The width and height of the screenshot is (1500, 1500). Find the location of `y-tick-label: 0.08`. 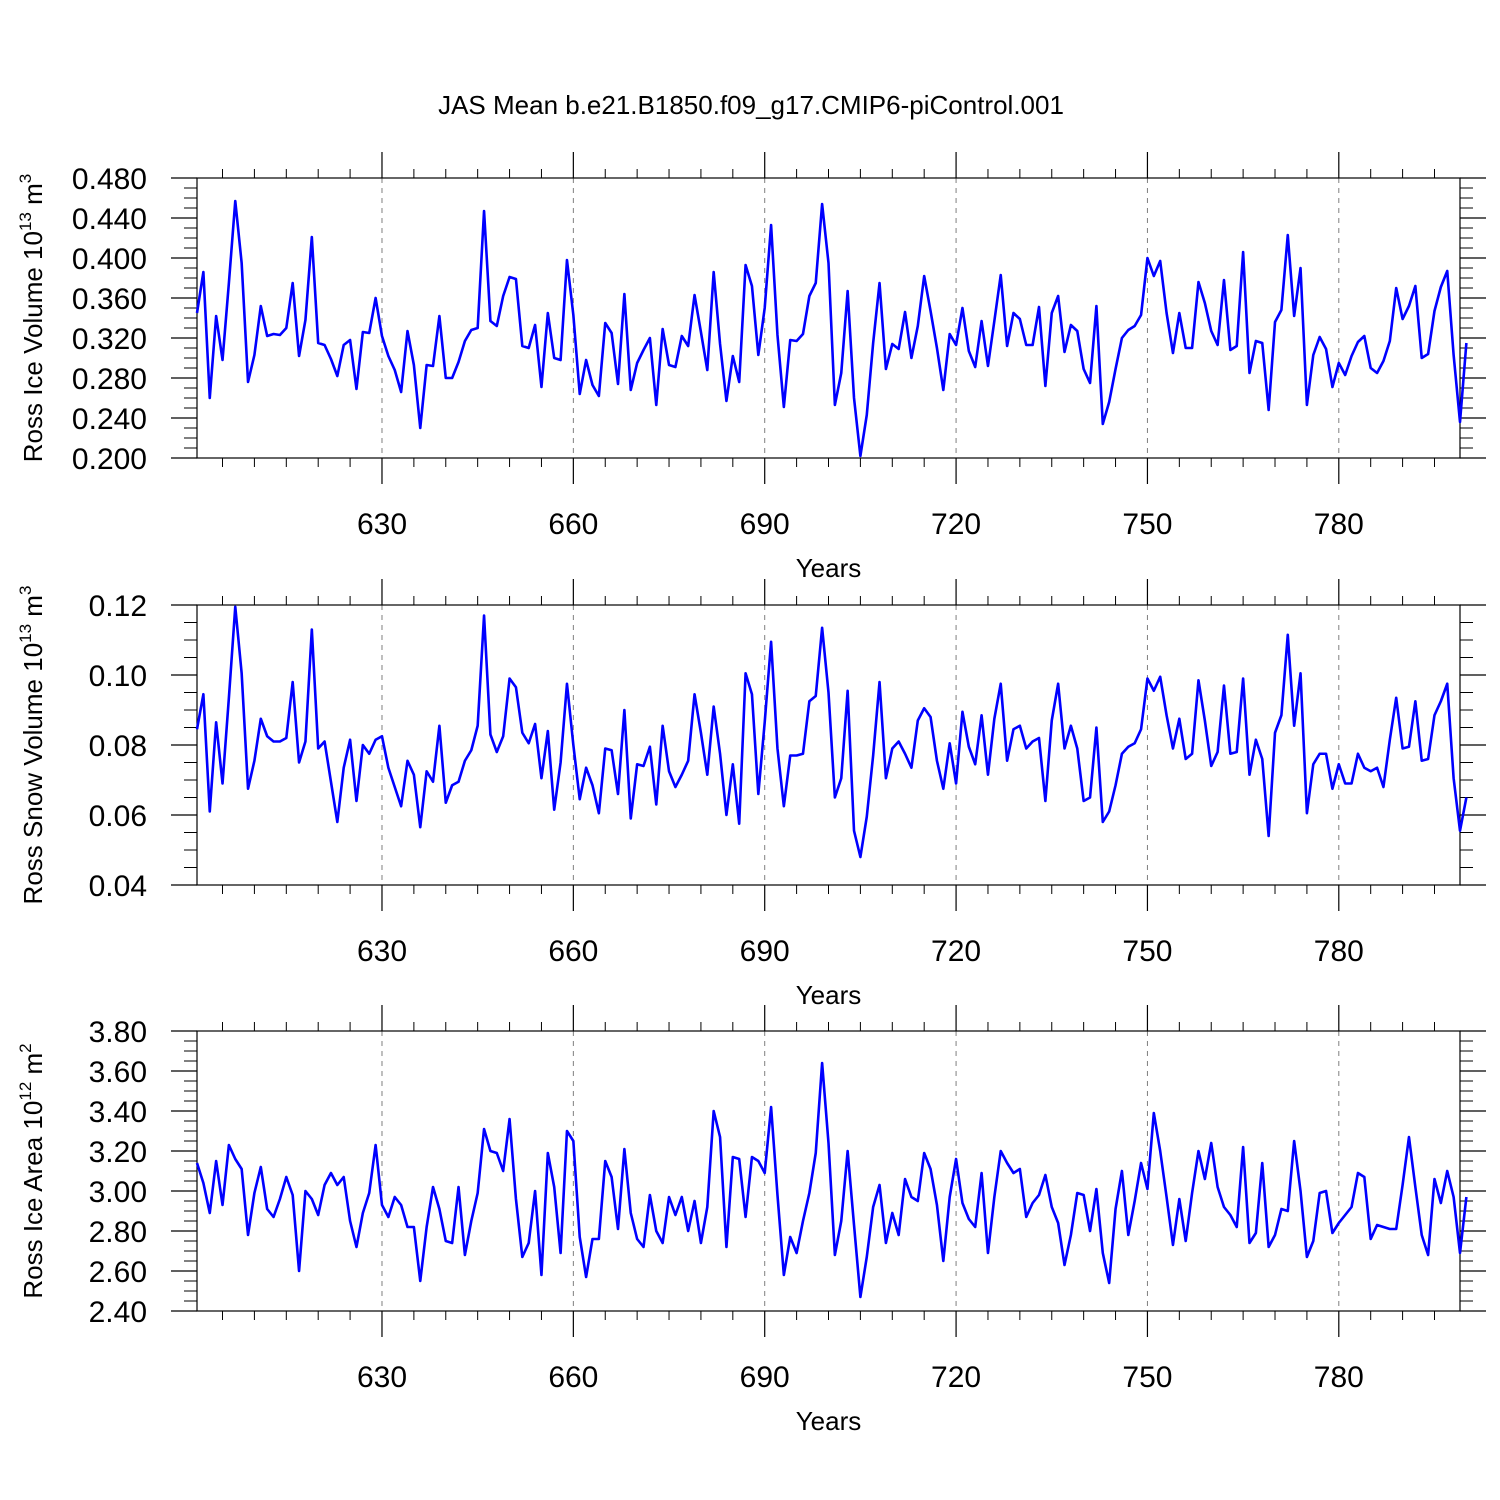

y-tick-label: 0.08 is located at coordinates (118, 746).